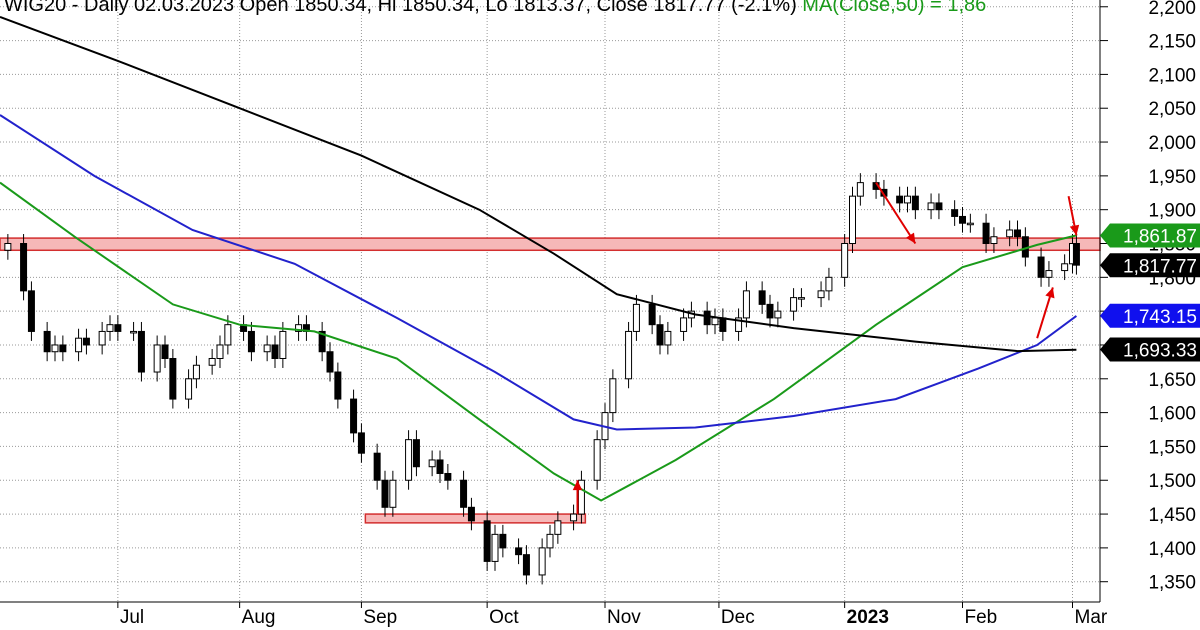 This screenshot has height=630, width=1200. What do you see at coordinates (1172, 380) in the screenshot?
I see `y-tick-label: 1,650` at bounding box center [1172, 380].